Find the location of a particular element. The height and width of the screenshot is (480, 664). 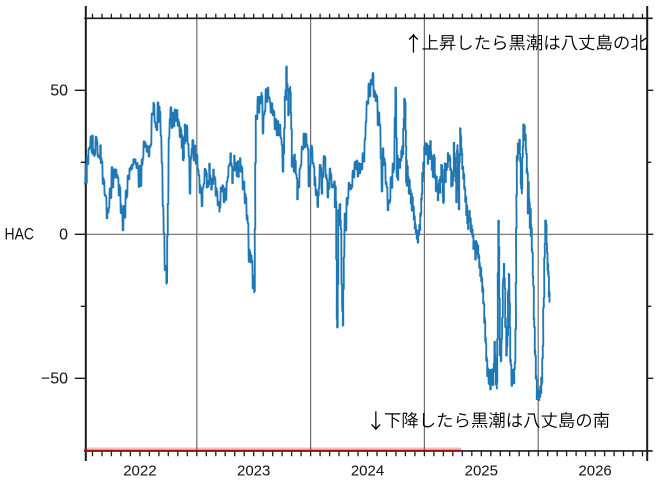

svg-text: 2022 is located at coordinates (139, 471).